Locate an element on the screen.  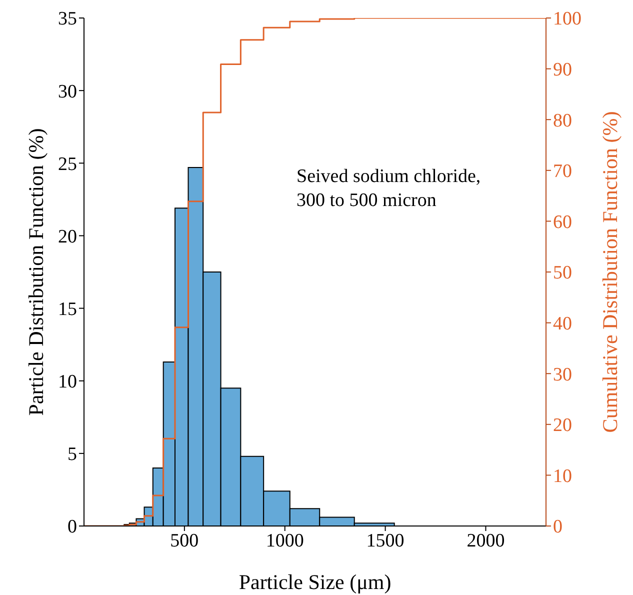
y-axis-title: Particle Distribution Function (%) is located at coordinates (36, 272).